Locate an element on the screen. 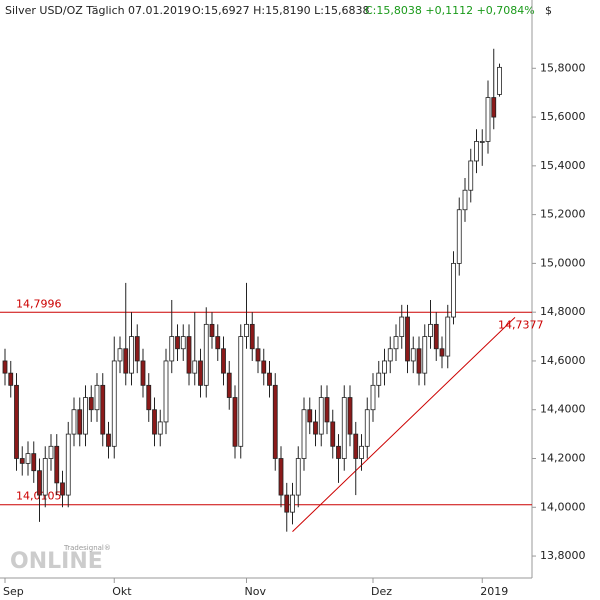 The image size is (600, 600). watermark: ONLINE is located at coordinates (56, 561).